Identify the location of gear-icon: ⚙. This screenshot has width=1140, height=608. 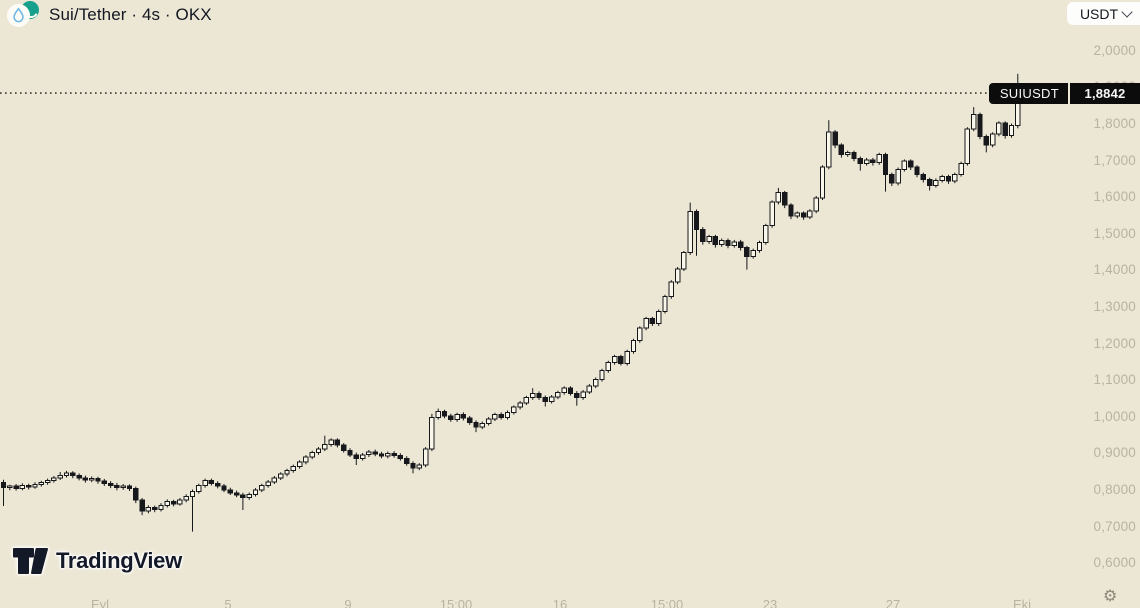
(1110, 595).